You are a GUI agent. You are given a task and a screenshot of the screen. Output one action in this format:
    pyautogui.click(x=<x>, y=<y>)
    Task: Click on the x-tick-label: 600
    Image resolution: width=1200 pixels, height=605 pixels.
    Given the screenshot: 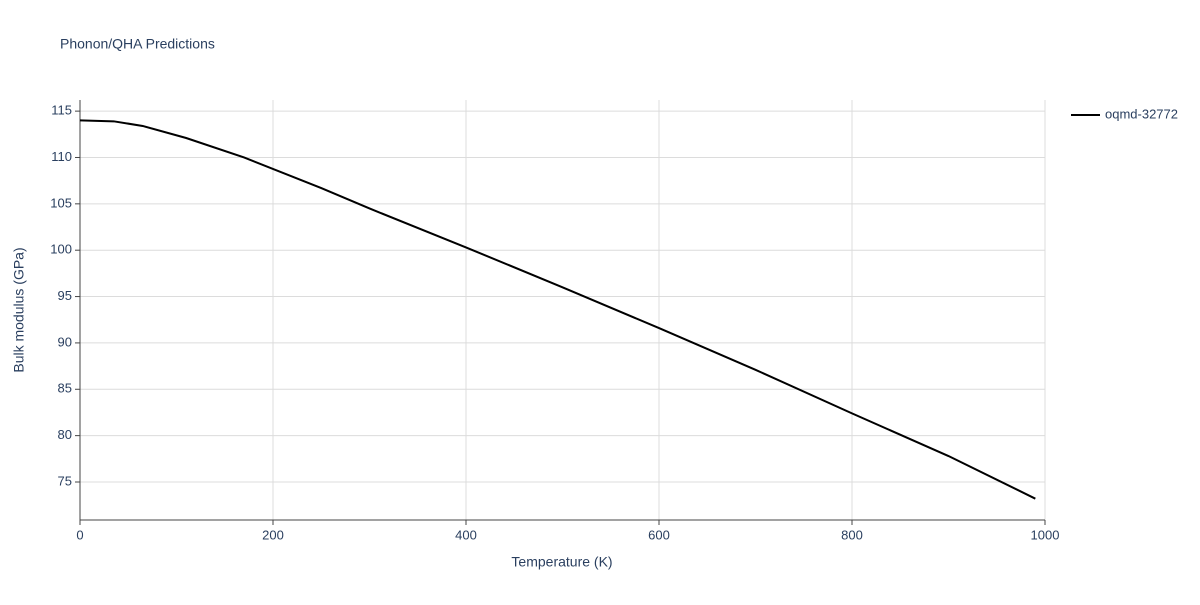 What is the action you would take?
    pyautogui.click(x=659, y=534)
    